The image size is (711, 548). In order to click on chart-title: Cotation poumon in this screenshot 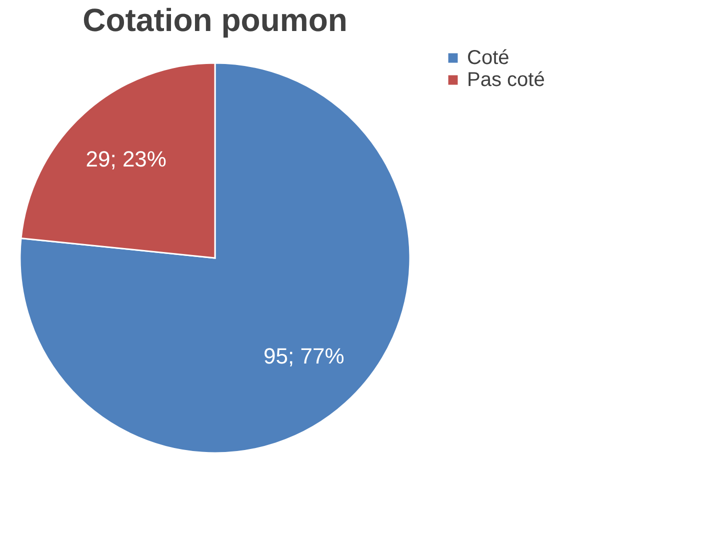, I will do `click(215, 20)`.